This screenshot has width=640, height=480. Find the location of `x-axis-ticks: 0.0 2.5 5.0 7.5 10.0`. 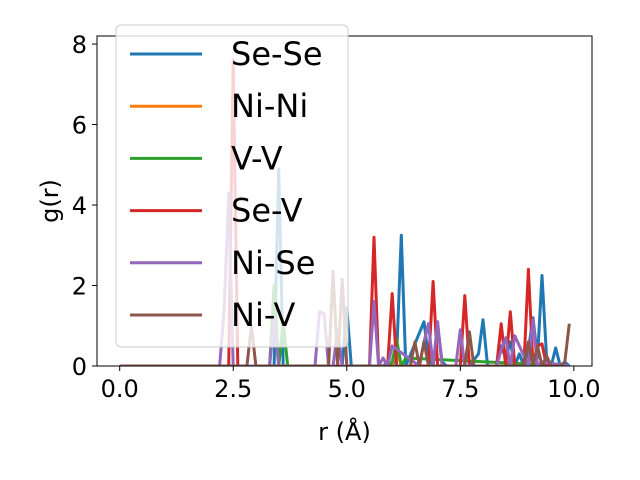

x-axis-ticks: 0.0 2.5 5.0 7.5 10.0 is located at coordinates (351, 384).